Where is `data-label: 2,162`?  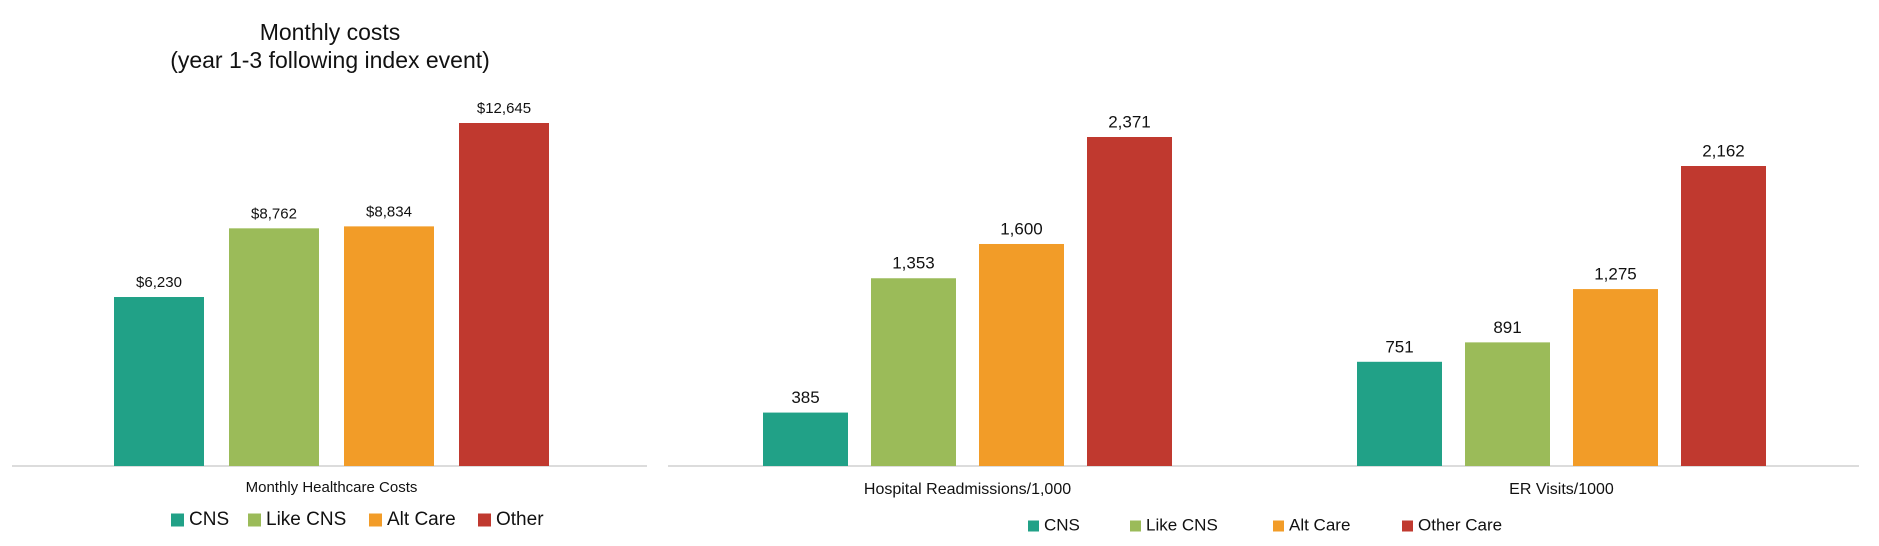 data-label: 2,162 is located at coordinates (1723, 150).